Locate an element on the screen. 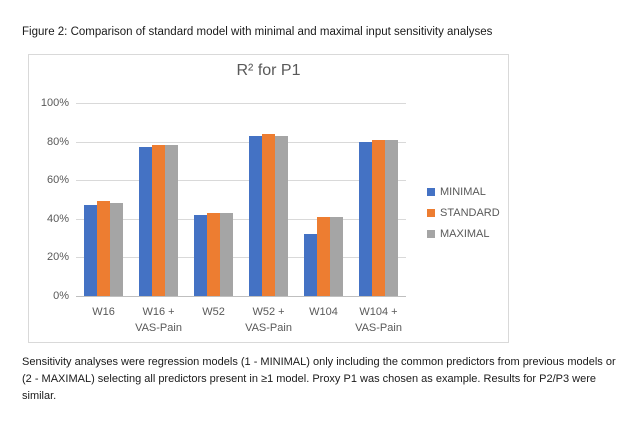 The width and height of the screenshot is (644, 443). chart-title: R² for P1 is located at coordinates (268, 70).